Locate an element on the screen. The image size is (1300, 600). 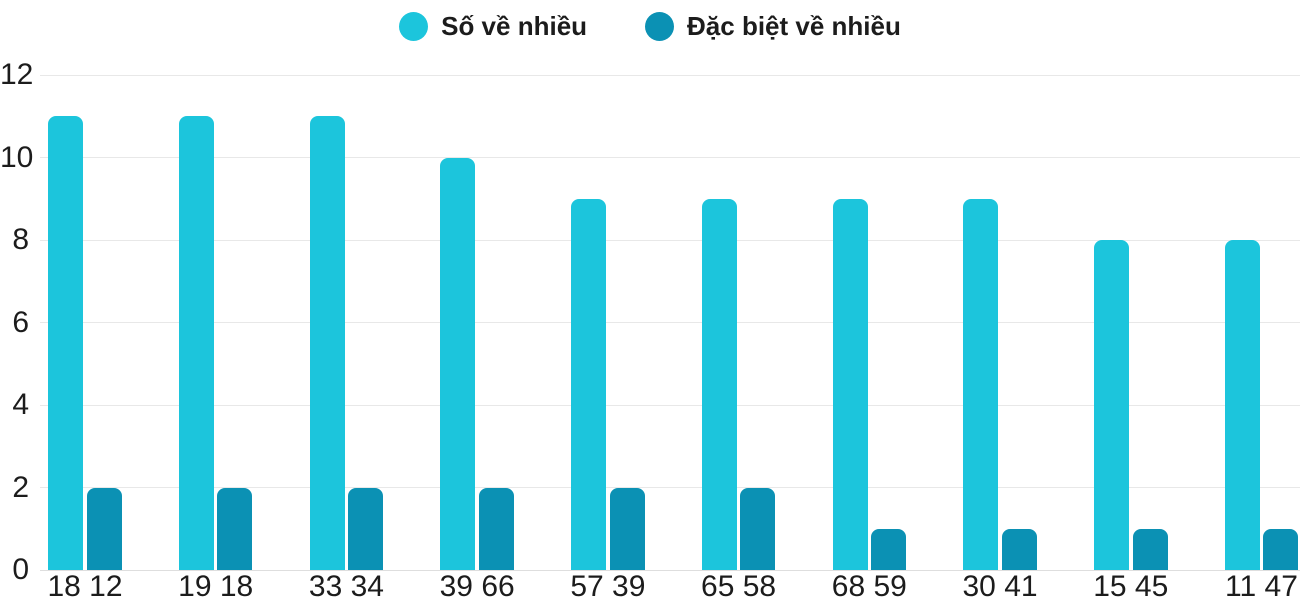
x-axis-label-15-45: 15 45 is located at coordinates (1131, 585).